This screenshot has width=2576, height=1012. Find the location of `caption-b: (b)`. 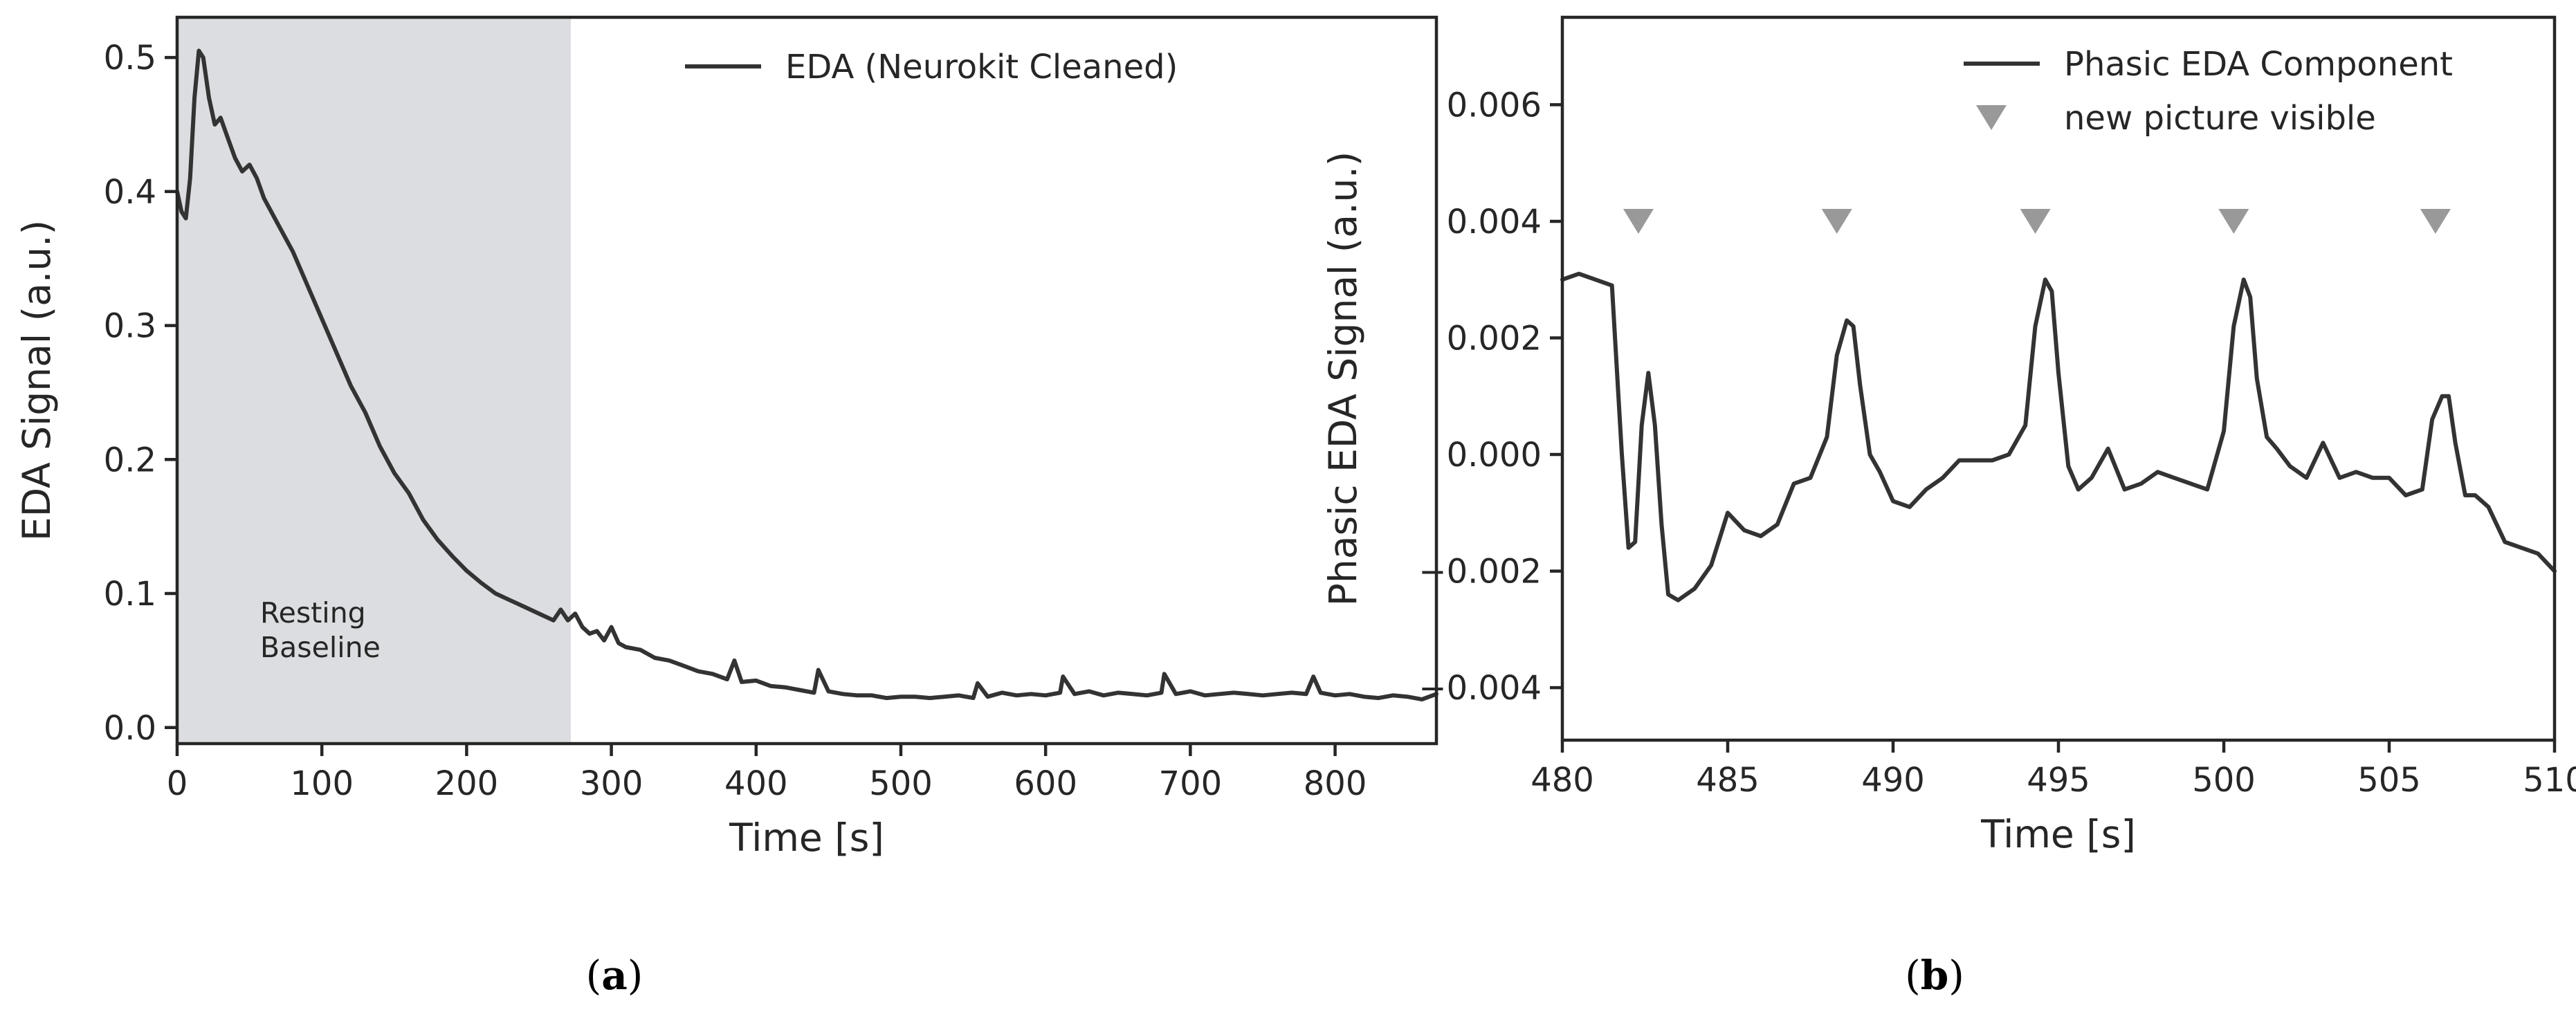

caption-b: (b) is located at coordinates (1934, 975).